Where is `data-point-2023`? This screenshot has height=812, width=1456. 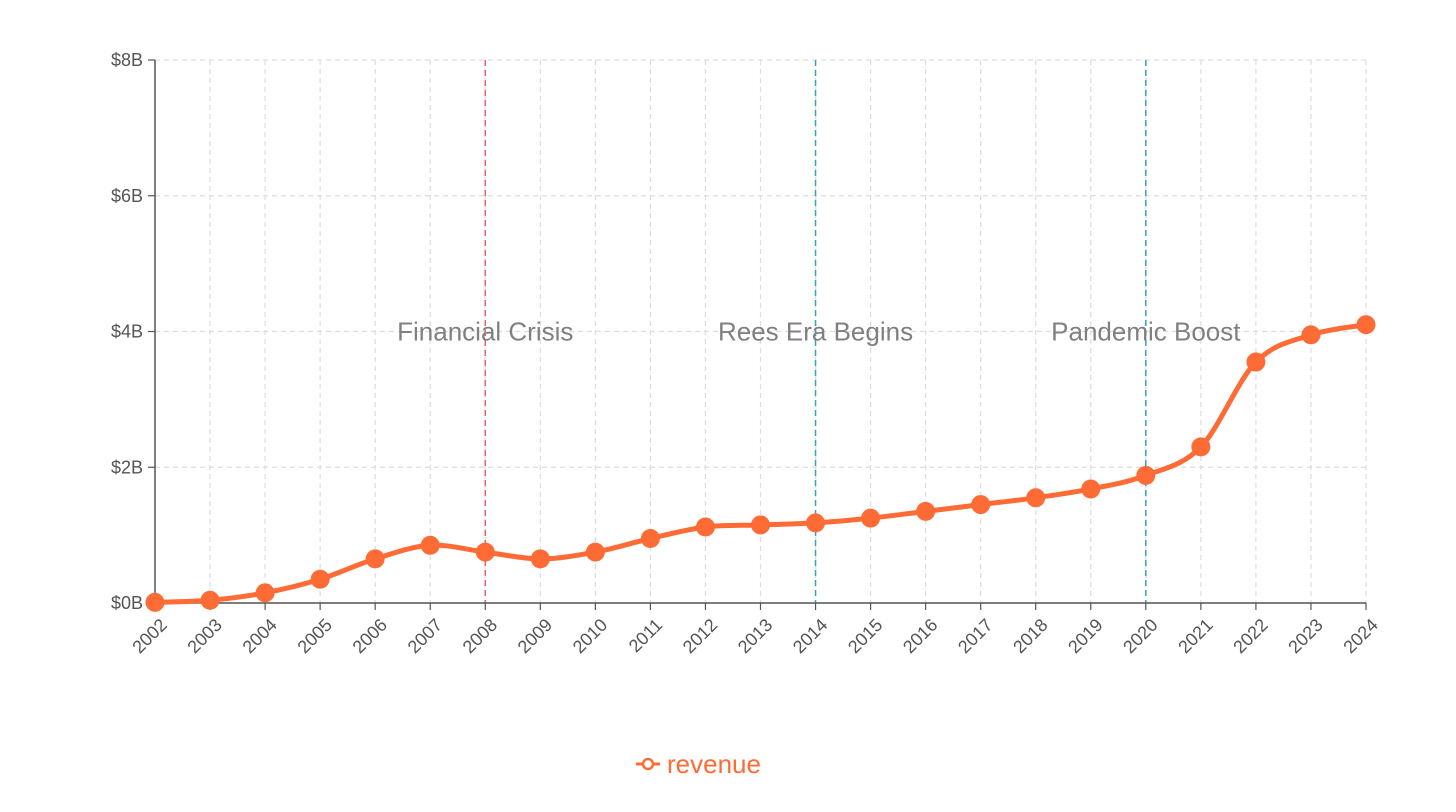 data-point-2023 is located at coordinates (1311, 335).